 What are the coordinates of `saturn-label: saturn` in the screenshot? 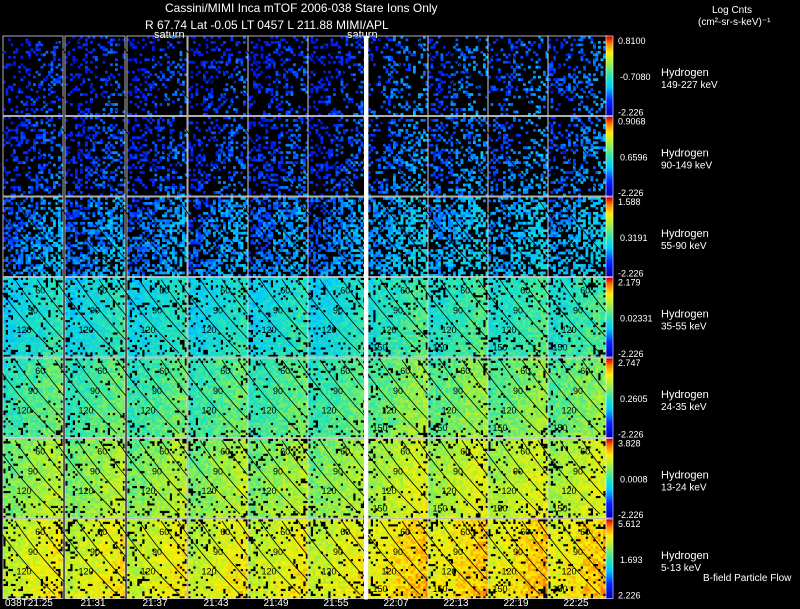 It's located at (169, 35).